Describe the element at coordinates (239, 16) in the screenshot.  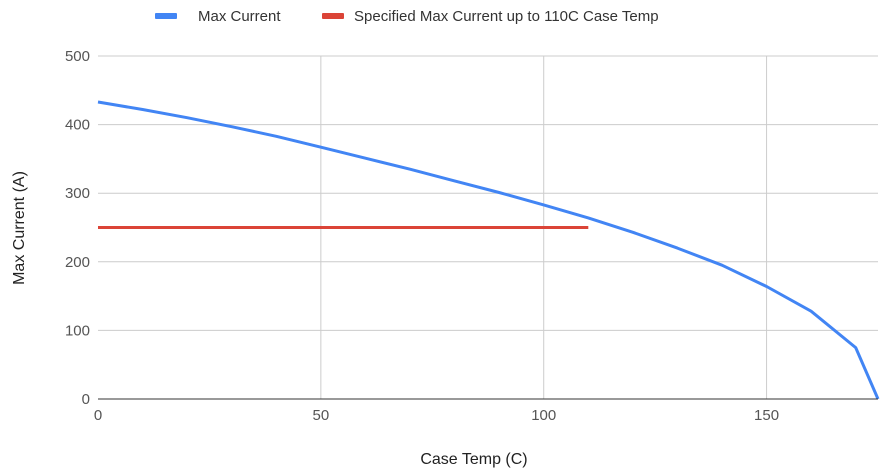
I see `legend-label-max-current: Max Current` at that location.